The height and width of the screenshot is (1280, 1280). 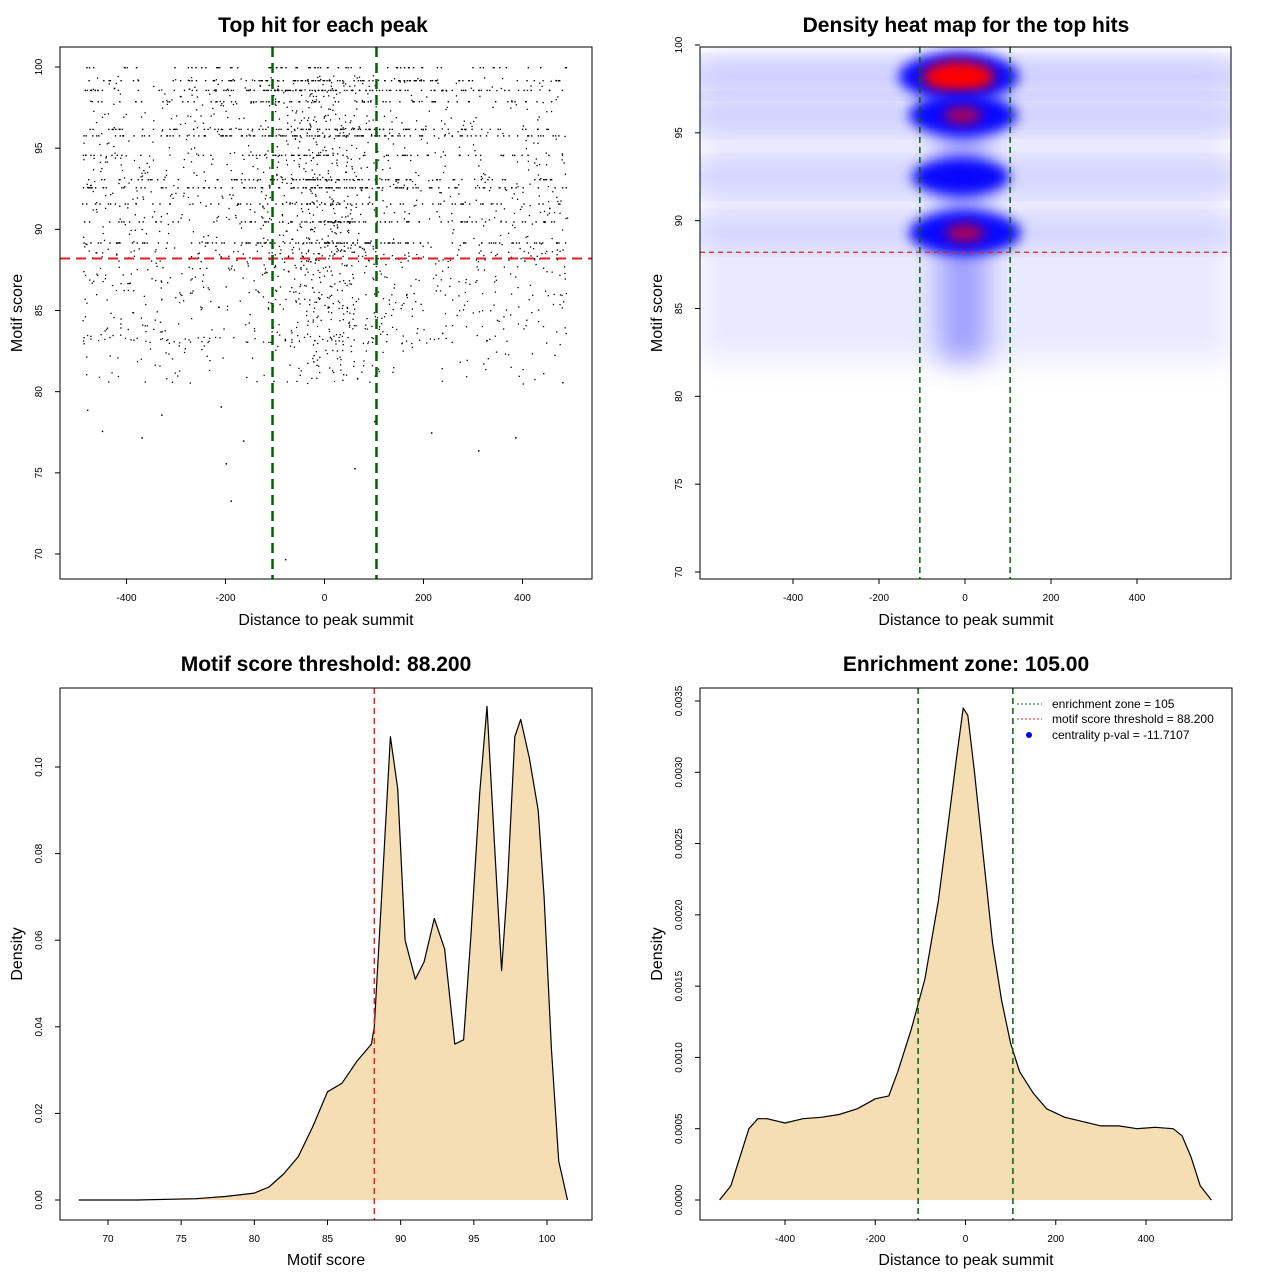 What do you see at coordinates (323, 953) in the screenshot?
I see `density-fill` at bounding box center [323, 953].